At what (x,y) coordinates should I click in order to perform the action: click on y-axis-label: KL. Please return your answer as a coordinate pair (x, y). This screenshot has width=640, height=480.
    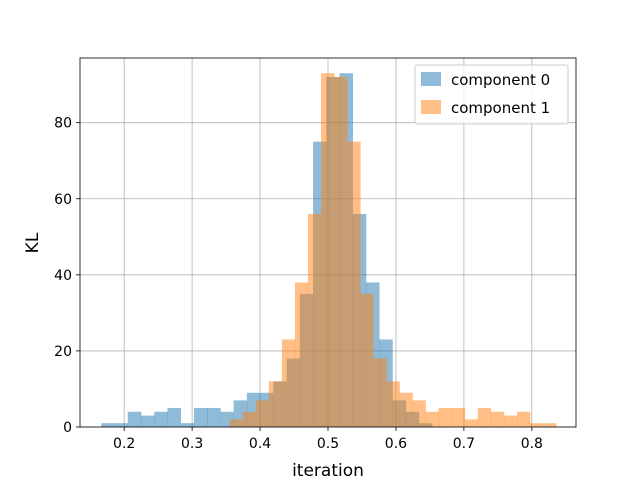
    Looking at the image, I should click on (33, 242).